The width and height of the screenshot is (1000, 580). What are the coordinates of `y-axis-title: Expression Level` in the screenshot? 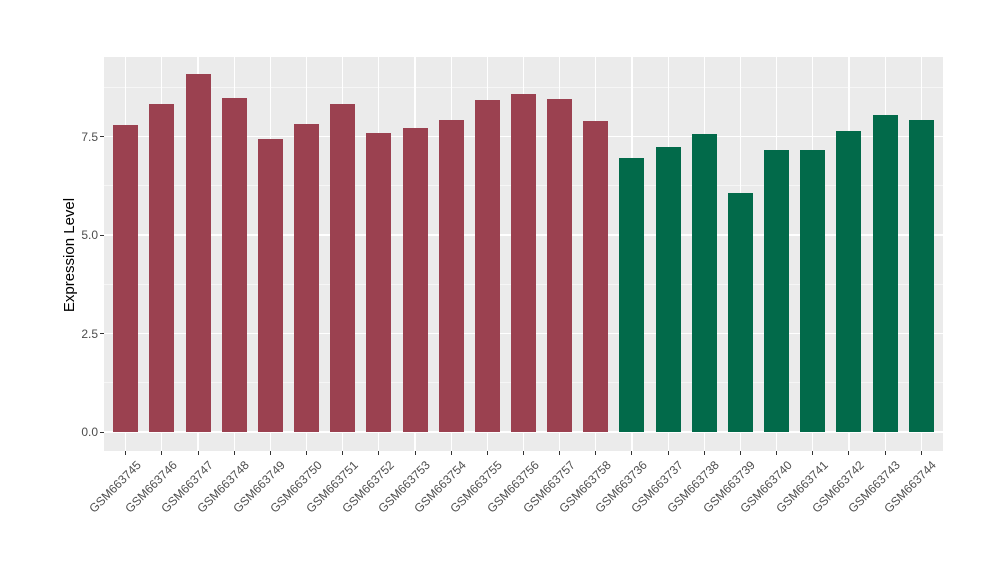 It's located at (69, 255).